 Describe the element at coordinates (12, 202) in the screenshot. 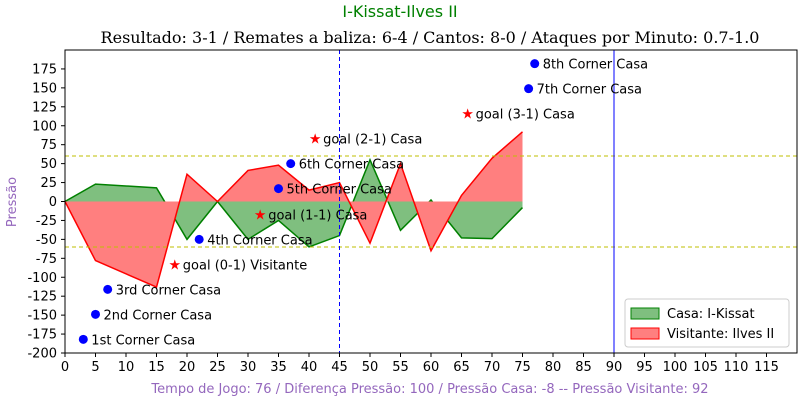

I see `y-axis-label: Pressão` at that location.